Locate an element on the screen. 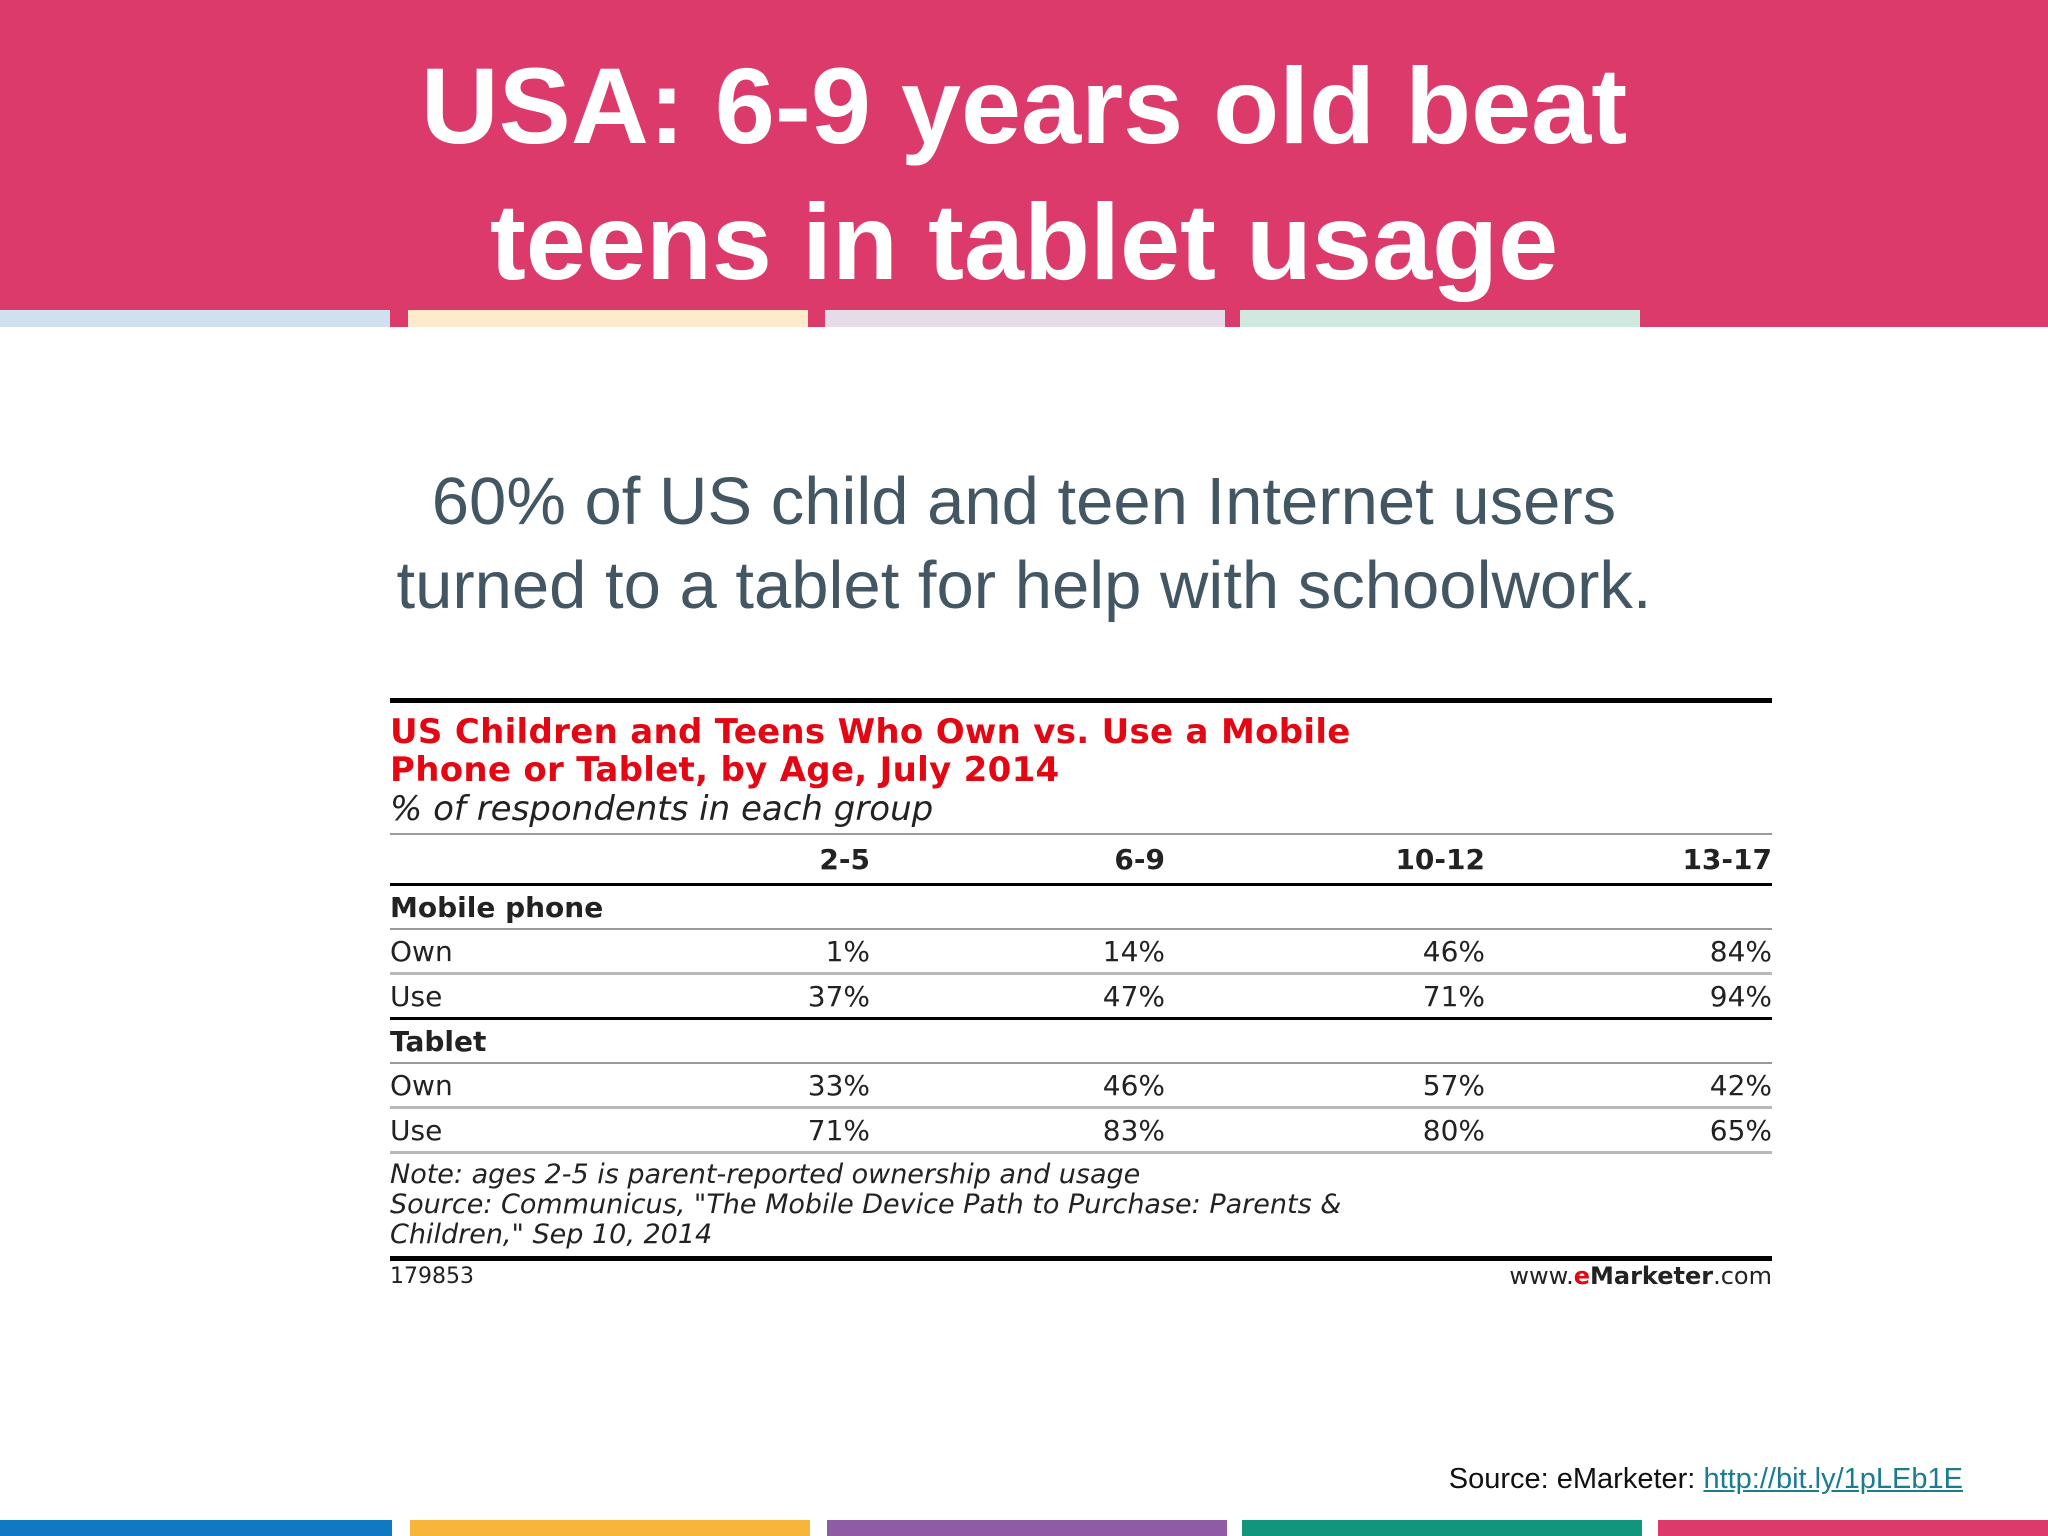 Image resolution: width=2048 pixels, height=1536 pixels. table-row: Use 37% 47% 71% 94% is located at coordinates (1081, 996).